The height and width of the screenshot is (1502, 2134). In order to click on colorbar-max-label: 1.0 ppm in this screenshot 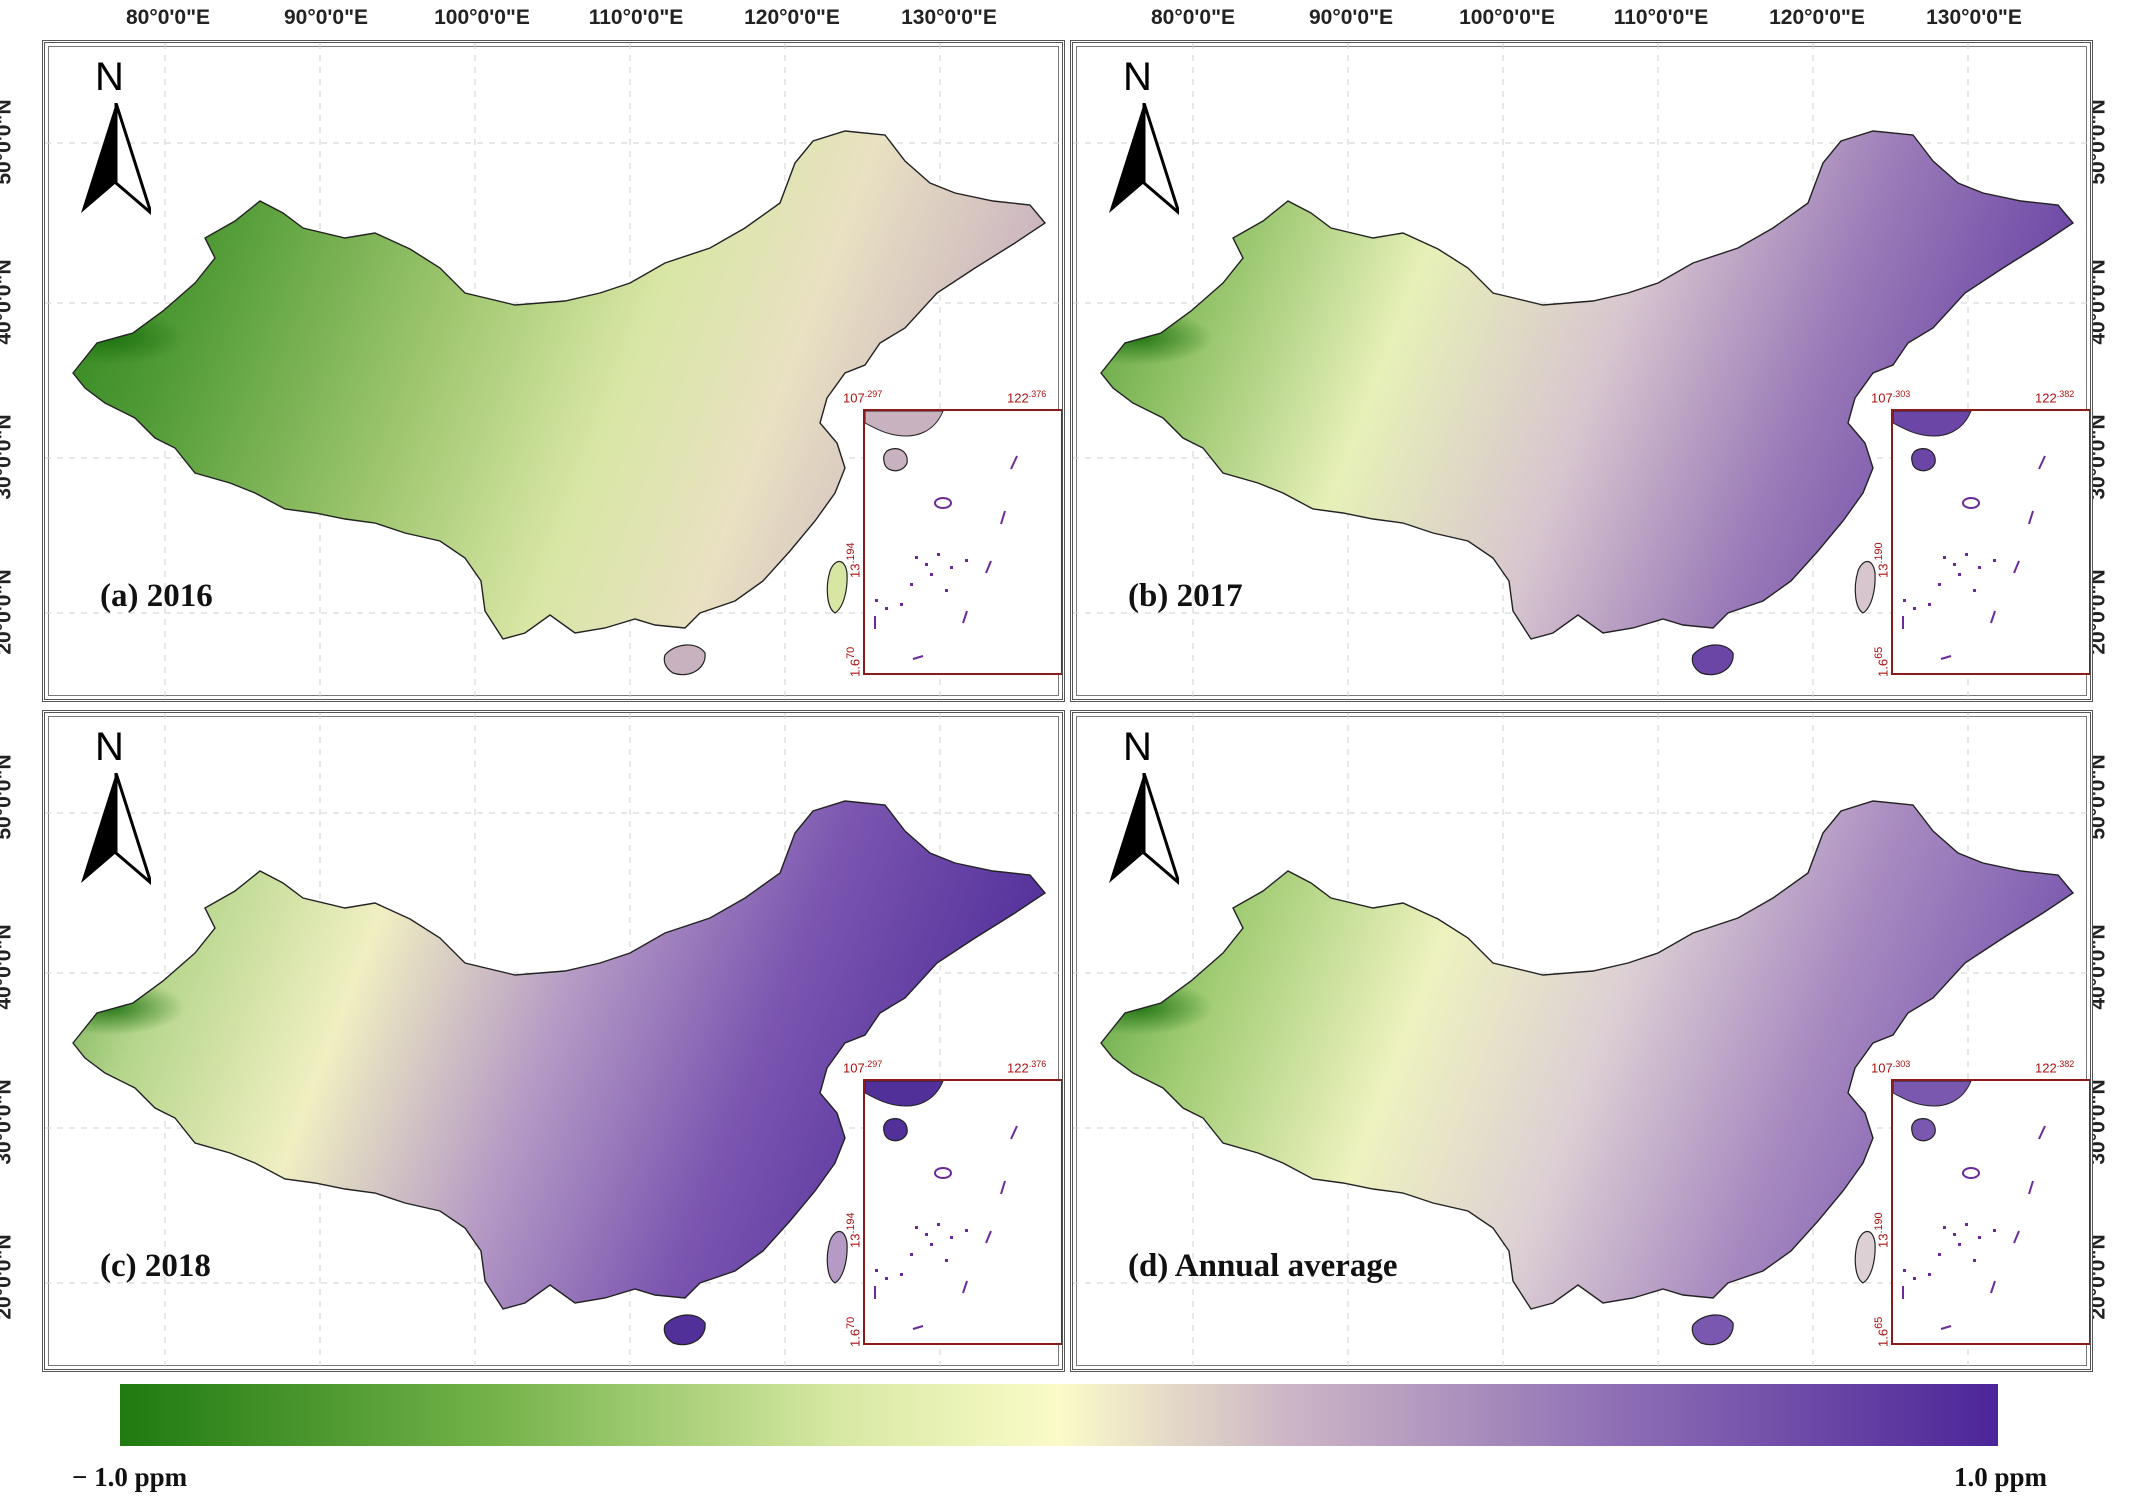, I will do `click(2001, 1477)`.